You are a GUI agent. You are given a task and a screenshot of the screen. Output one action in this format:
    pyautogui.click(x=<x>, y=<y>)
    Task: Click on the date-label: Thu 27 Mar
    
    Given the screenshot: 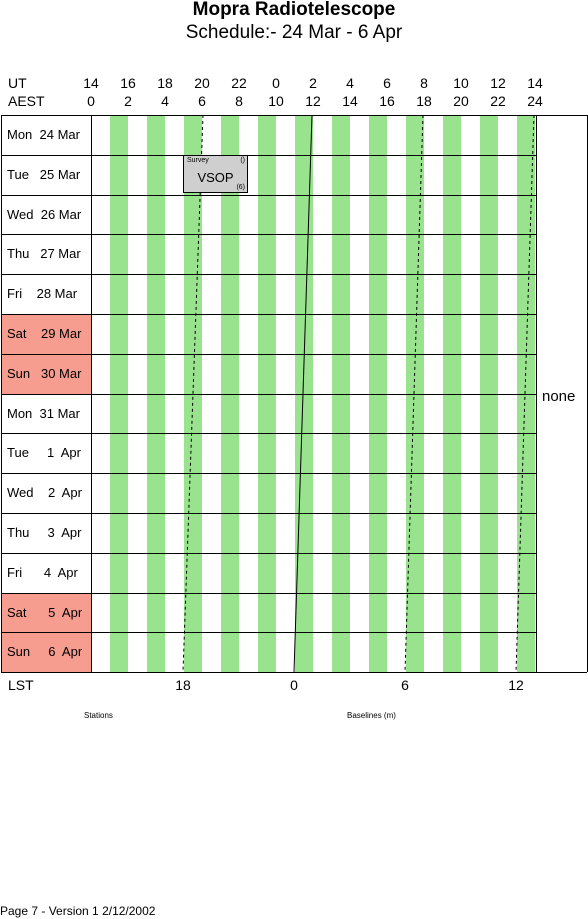 What is the action you would take?
    pyautogui.click(x=44, y=254)
    